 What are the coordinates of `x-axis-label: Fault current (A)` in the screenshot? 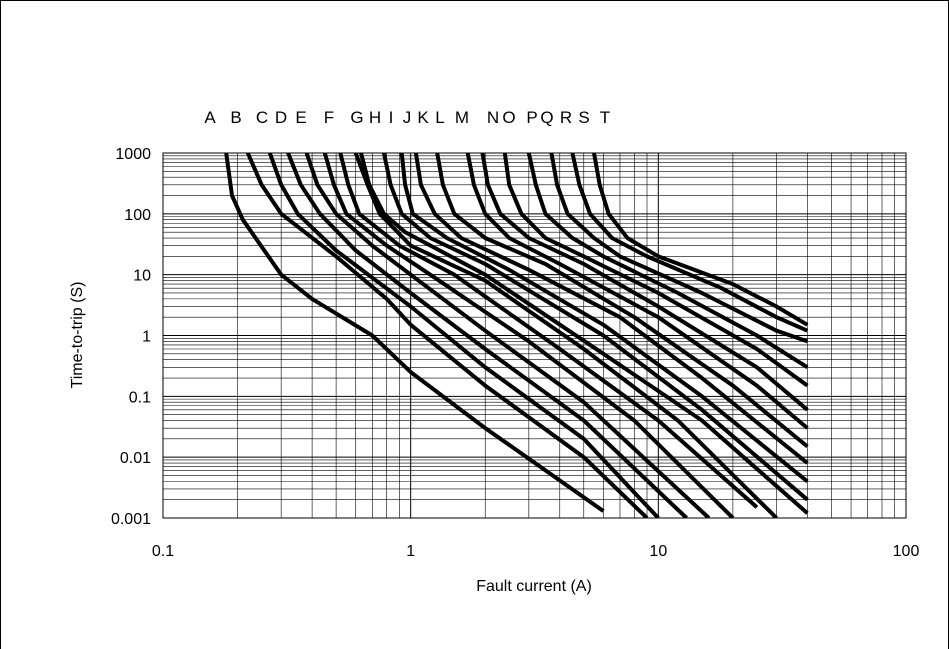 It's located at (534, 586).